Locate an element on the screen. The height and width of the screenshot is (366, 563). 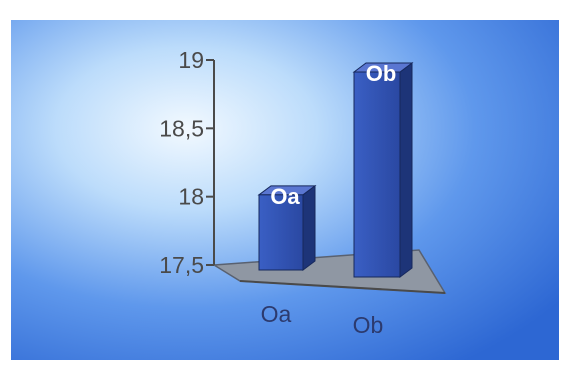
x-axis-line is located at coordinates (342, 287).